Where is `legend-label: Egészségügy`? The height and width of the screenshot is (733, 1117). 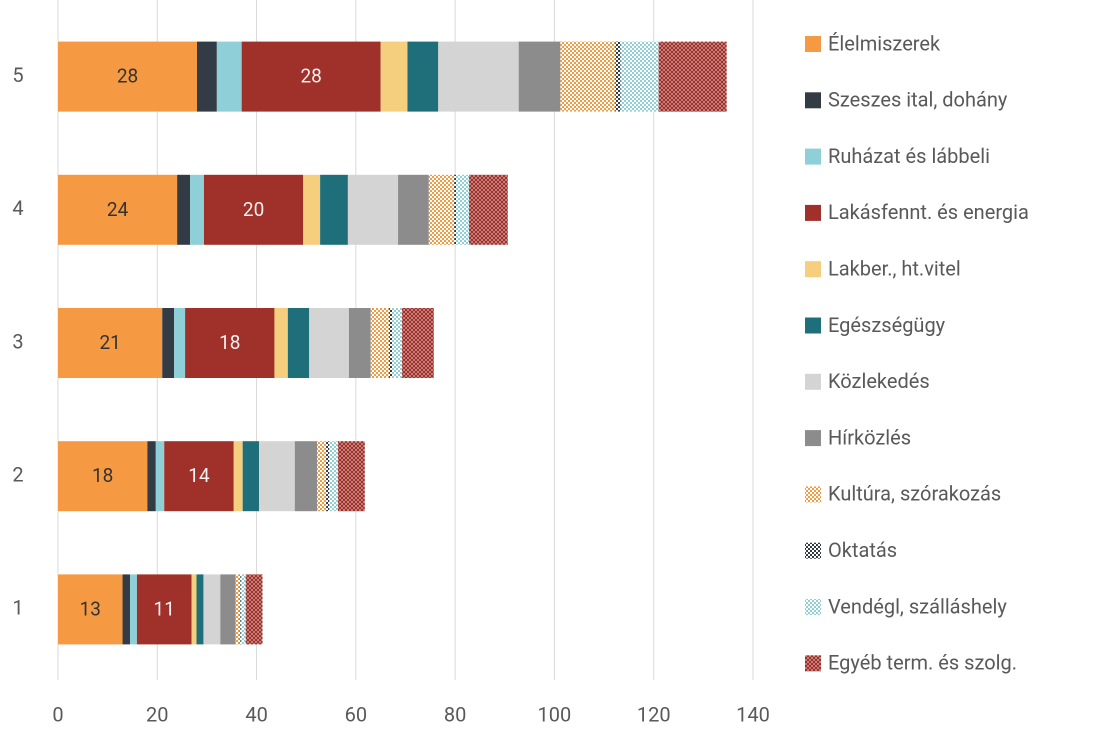
legend-label: Egészségügy is located at coordinates (887, 325).